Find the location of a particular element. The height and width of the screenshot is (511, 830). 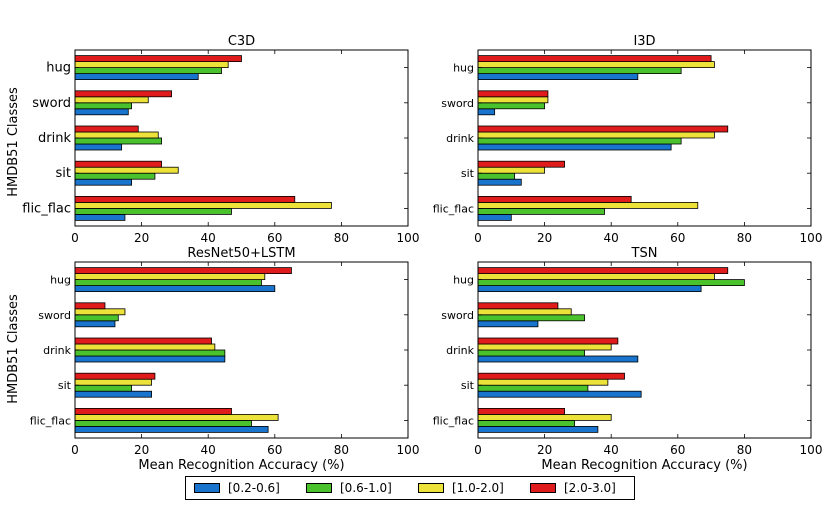

xtick-label-1-1: 20 is located at coordinates (544, 238).